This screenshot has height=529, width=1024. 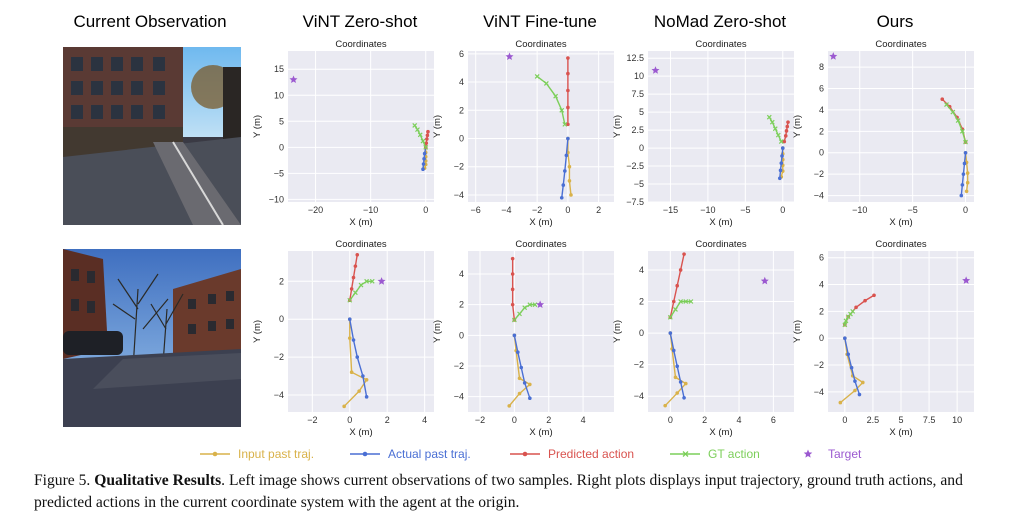 I want to click on x-tick-label: 5, so click(x=900, y=420).